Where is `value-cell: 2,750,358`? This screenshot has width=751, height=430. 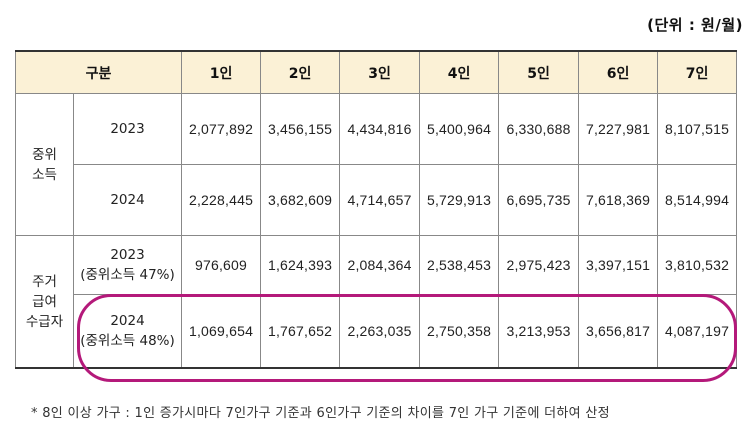
value-cell: 2,750,358 is located at coordinates (459, 331).